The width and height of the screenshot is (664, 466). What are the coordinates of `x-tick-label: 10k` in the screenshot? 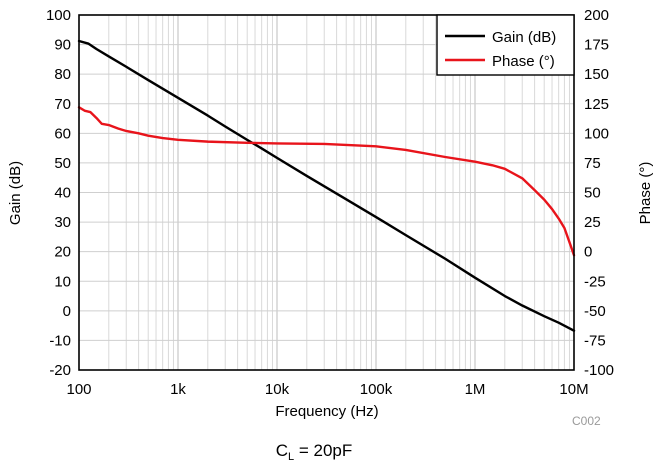 It's located at (277, 389).